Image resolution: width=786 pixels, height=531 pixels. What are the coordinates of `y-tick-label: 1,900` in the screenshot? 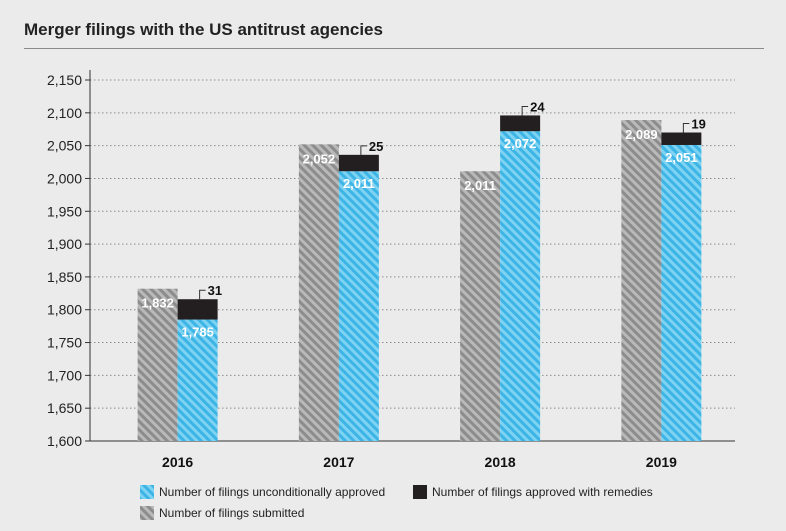 It's located at (64, 244).